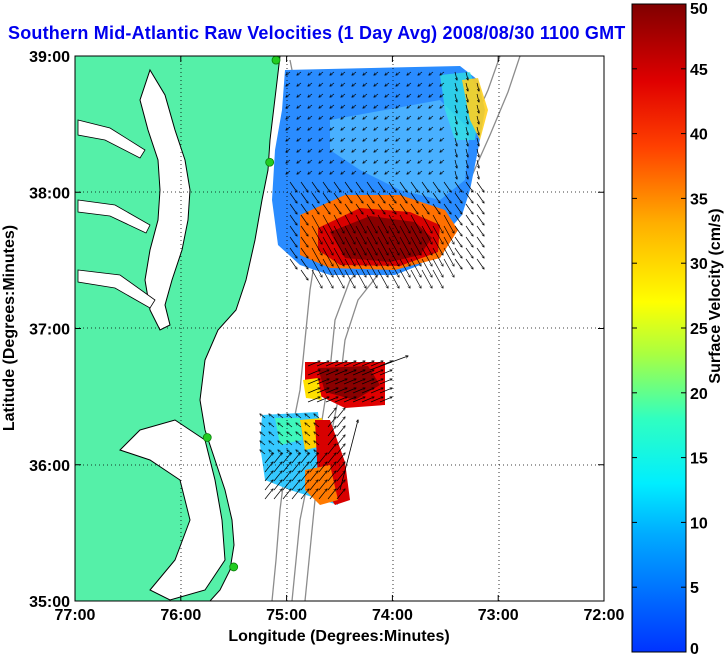 This screenshot has width=724, height=659. Describe the element at coordinates (659, 328) in the screenshot. I see `colorbar` at that location.